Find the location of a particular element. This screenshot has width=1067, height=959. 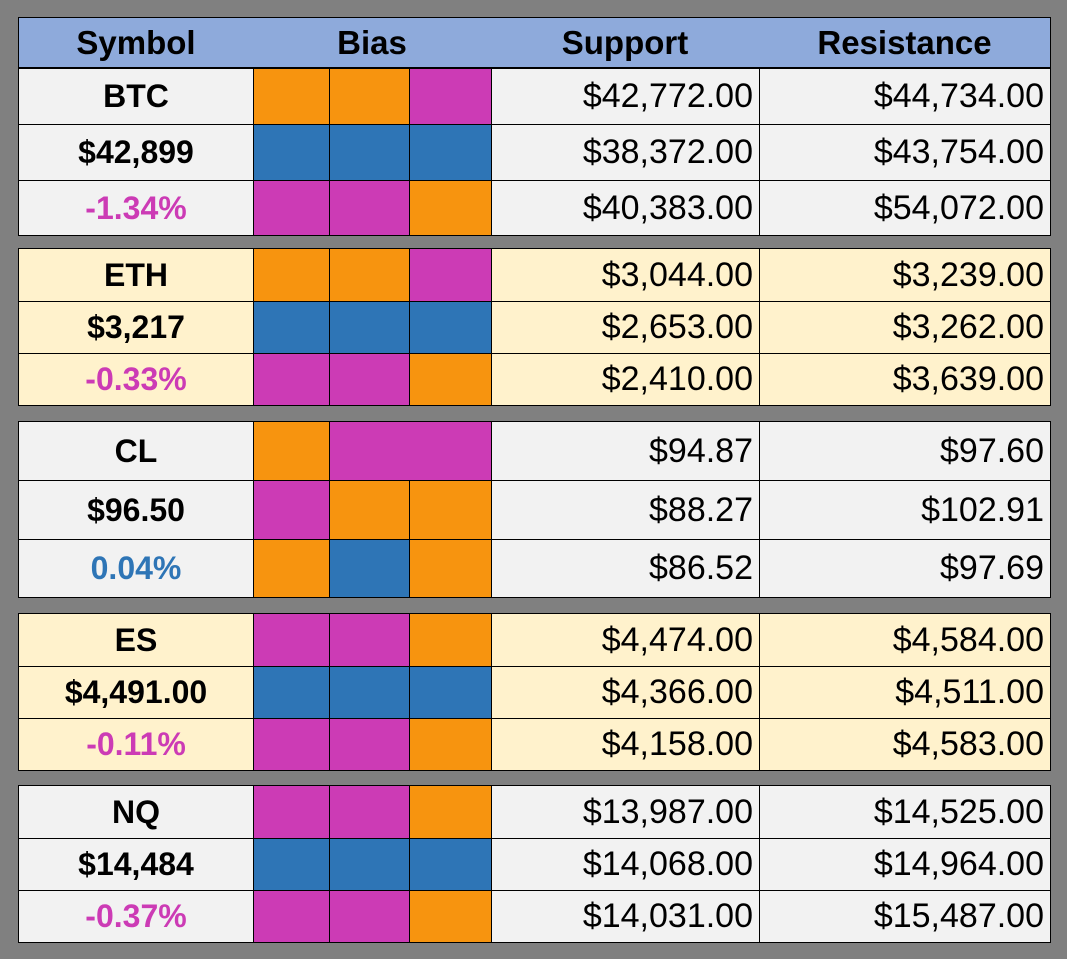

table-row: $96.50 $88.27 $102.91 is located at coordinates (534, 509).